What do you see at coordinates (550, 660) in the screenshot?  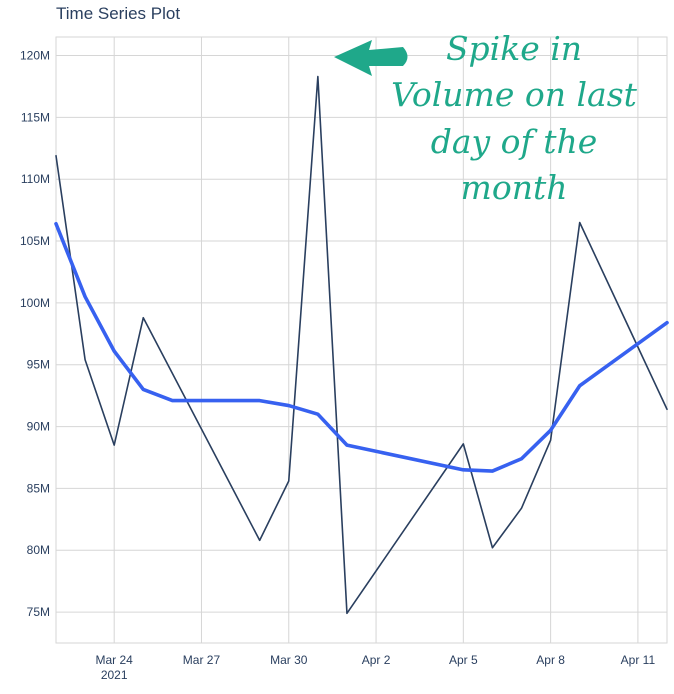 I see `x-tick-label: Apr 8` at bounding box center [550, 660].